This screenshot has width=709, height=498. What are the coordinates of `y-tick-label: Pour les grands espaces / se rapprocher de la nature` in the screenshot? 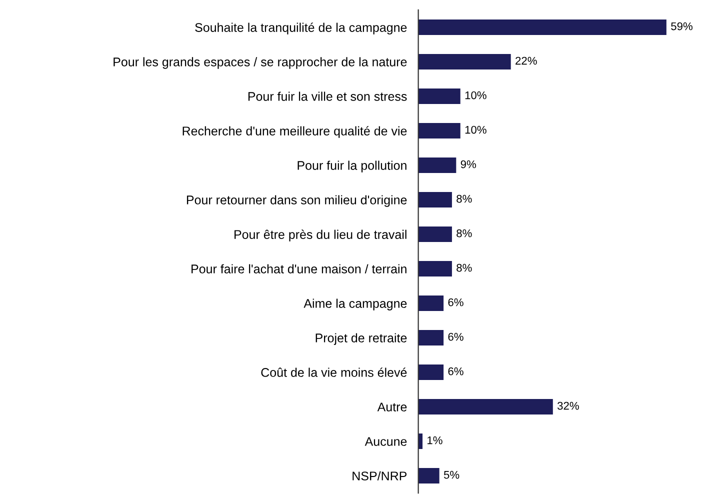 It's located at (260, 63).